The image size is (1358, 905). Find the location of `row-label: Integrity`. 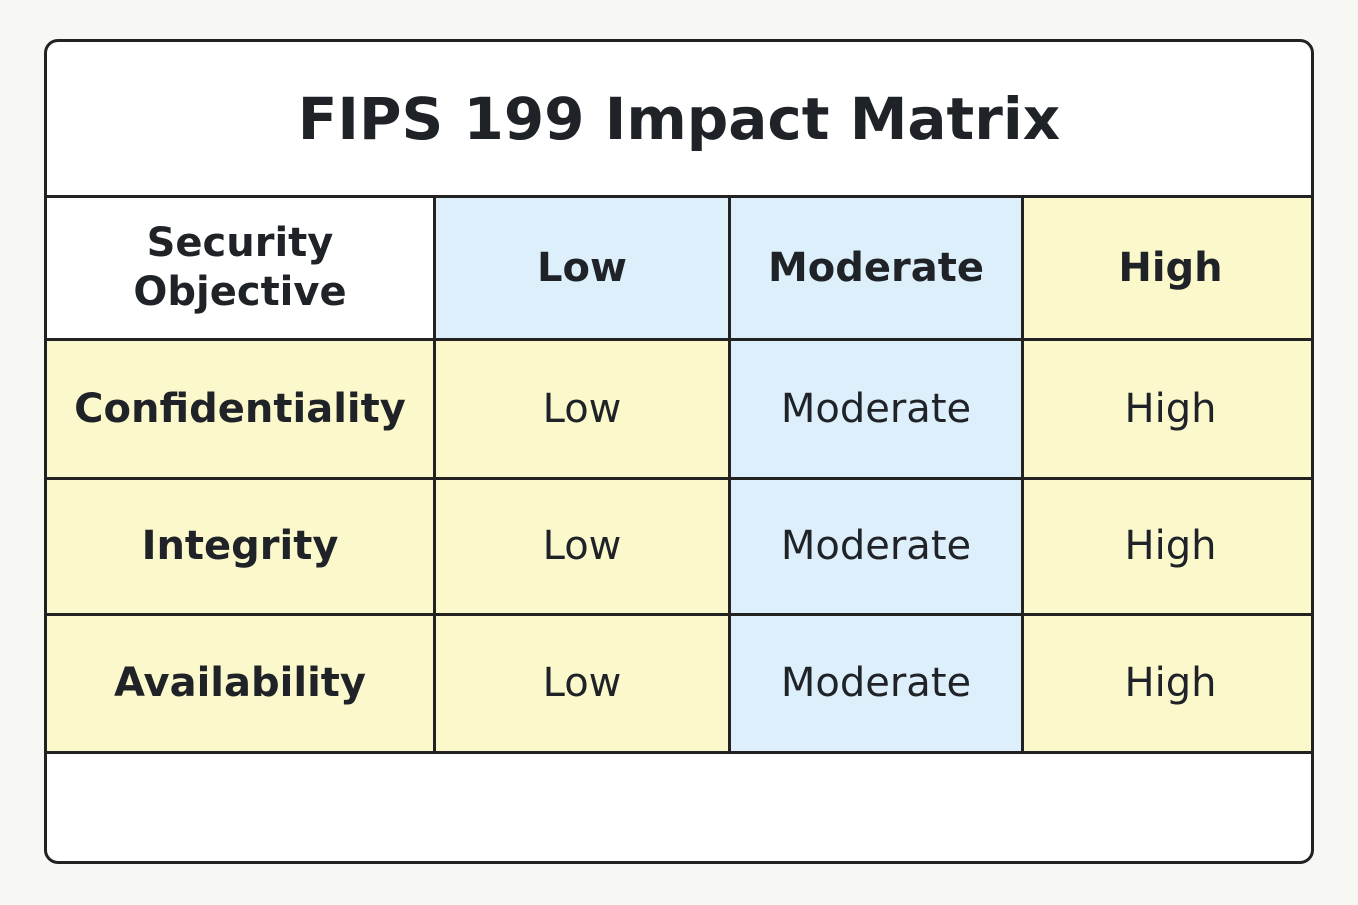

row-label: Integrity is located at coordinates (240, 546).